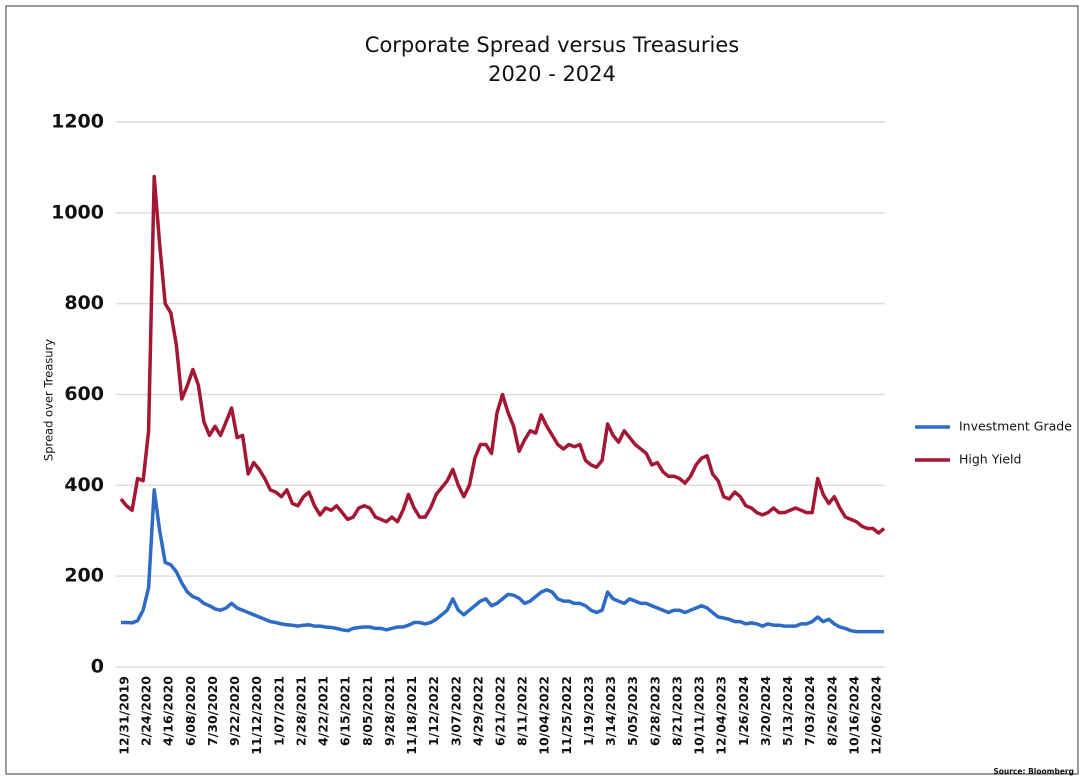  I want to click on y-tick-label: 0, so click(97, 667).